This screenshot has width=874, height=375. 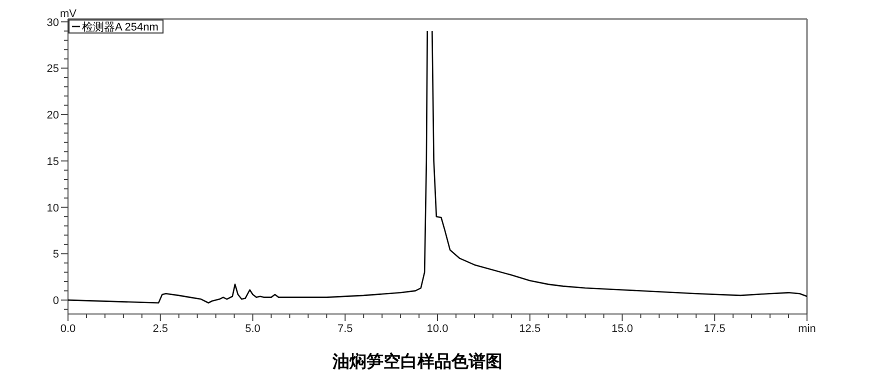 I want to click on y-tick-label: 5, so click(x=55, y=254).